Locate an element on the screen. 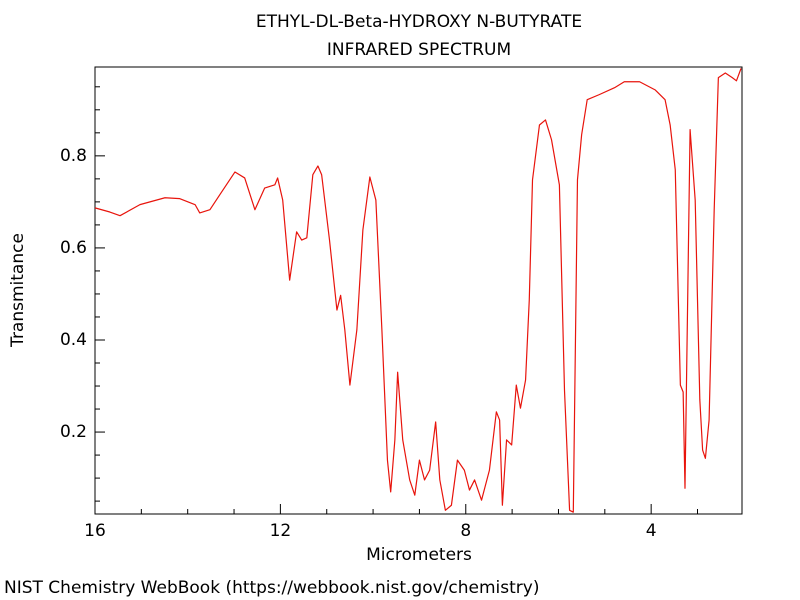  chart-subtitle: INFRARED SPECTRUM is located at coordinates (419, 50).